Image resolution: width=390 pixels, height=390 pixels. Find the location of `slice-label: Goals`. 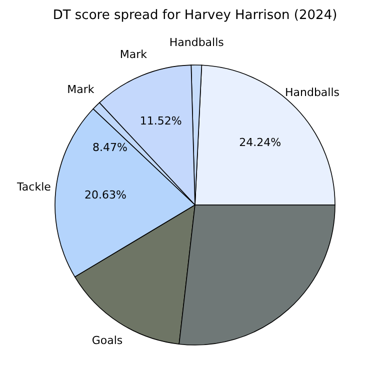

slice-label: Goals is located at coordinates (107, 341).